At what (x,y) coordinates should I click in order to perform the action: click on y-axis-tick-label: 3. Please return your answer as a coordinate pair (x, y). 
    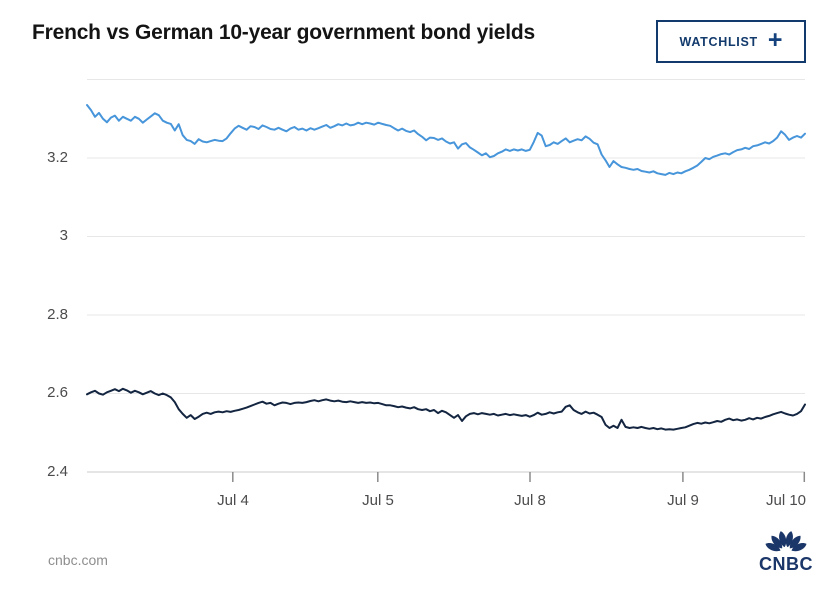
    Looking at the image, I should click on (63, 235).